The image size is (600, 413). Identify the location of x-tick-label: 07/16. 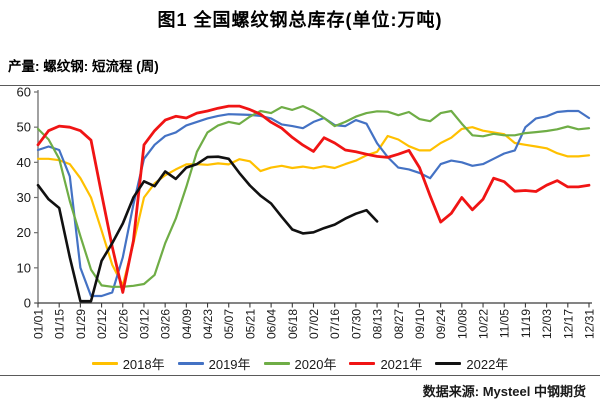
(335, 324).